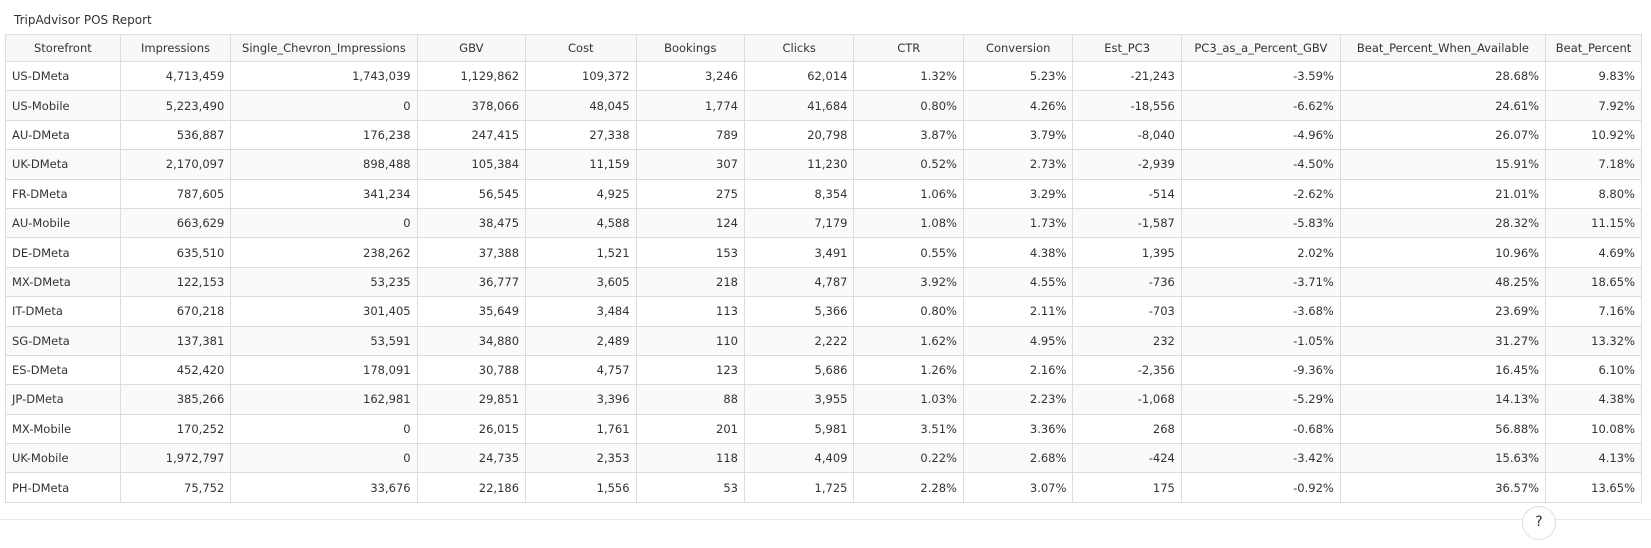  What do you see at coordinates (1260, 135) in the screenshot?
I see `table-cell-pc3-as-a-percent-gbv: -4.96%` at bounding box center [1260, 135].